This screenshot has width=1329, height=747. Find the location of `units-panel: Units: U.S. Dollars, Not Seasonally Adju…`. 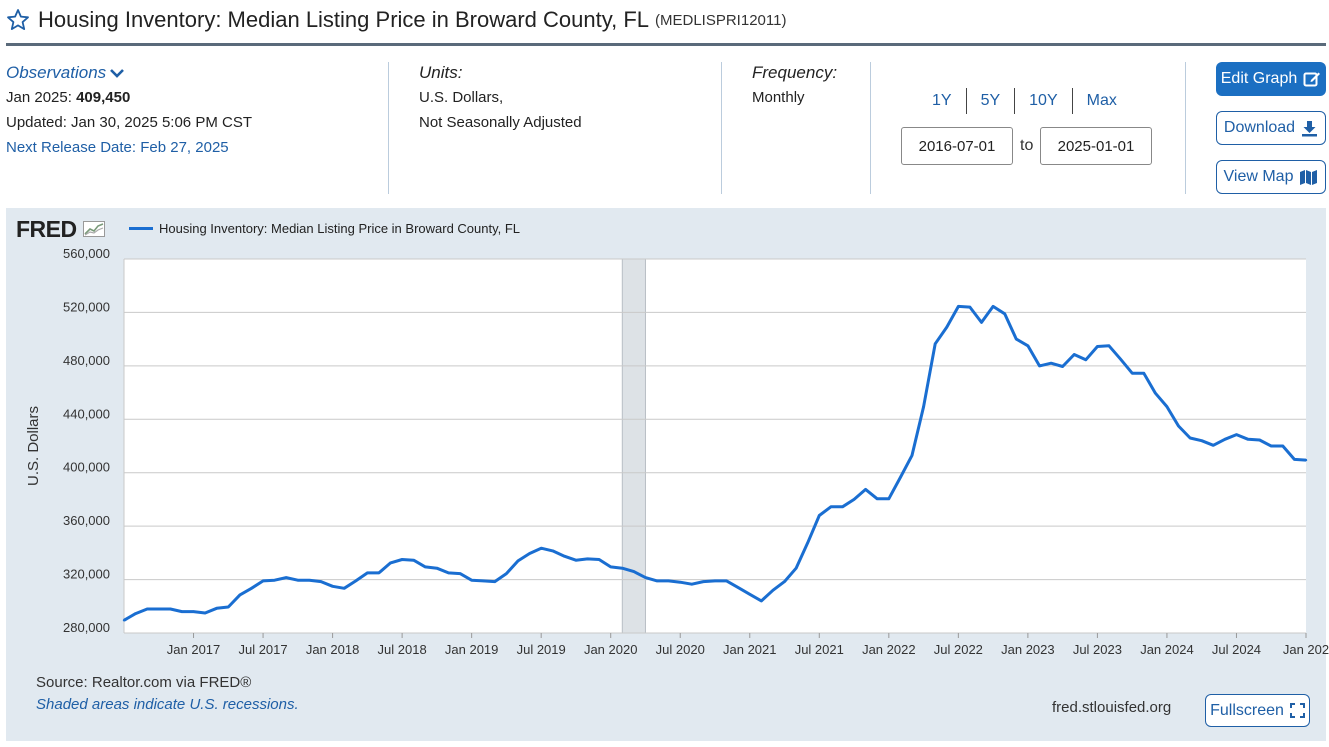

units-panel: Units: U.S. Dollars, Not Seasonally Adju… is located at coordinates (500, 97).